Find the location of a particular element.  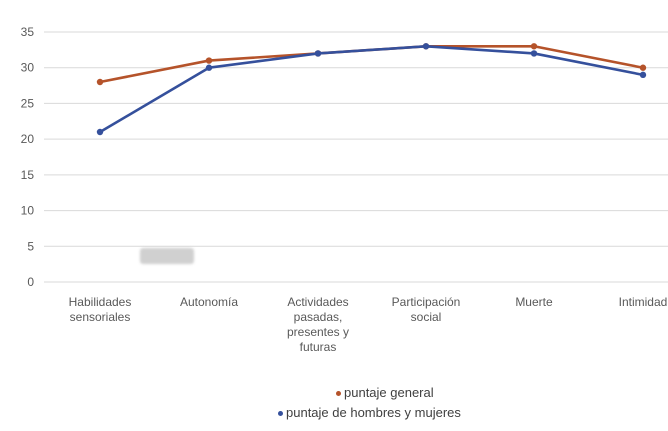

x-tick-label-0: Habilidades sensoriales is located at coordinates (100, 309).